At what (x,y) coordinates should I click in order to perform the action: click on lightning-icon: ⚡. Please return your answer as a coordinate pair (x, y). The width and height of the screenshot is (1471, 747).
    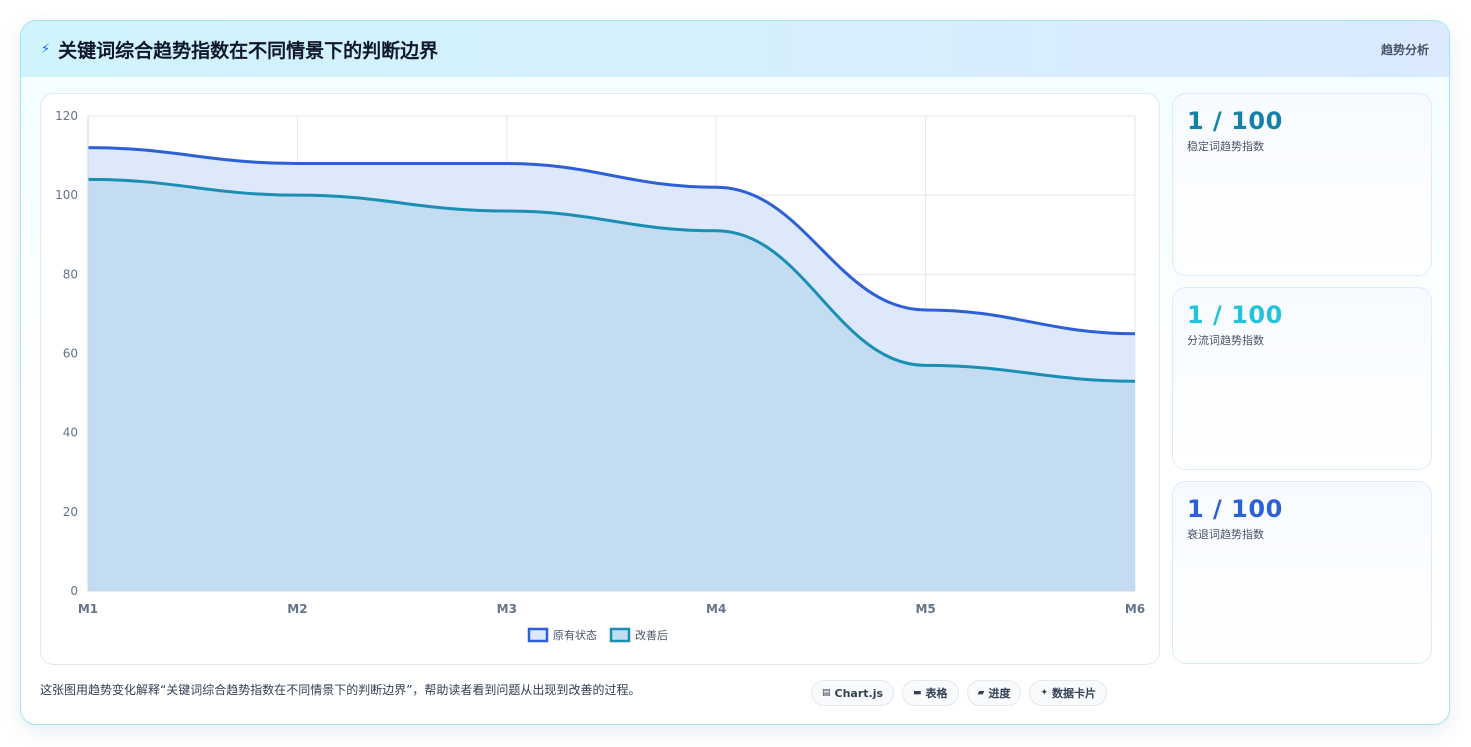
    Looking at the image, I should click on (46, 49).